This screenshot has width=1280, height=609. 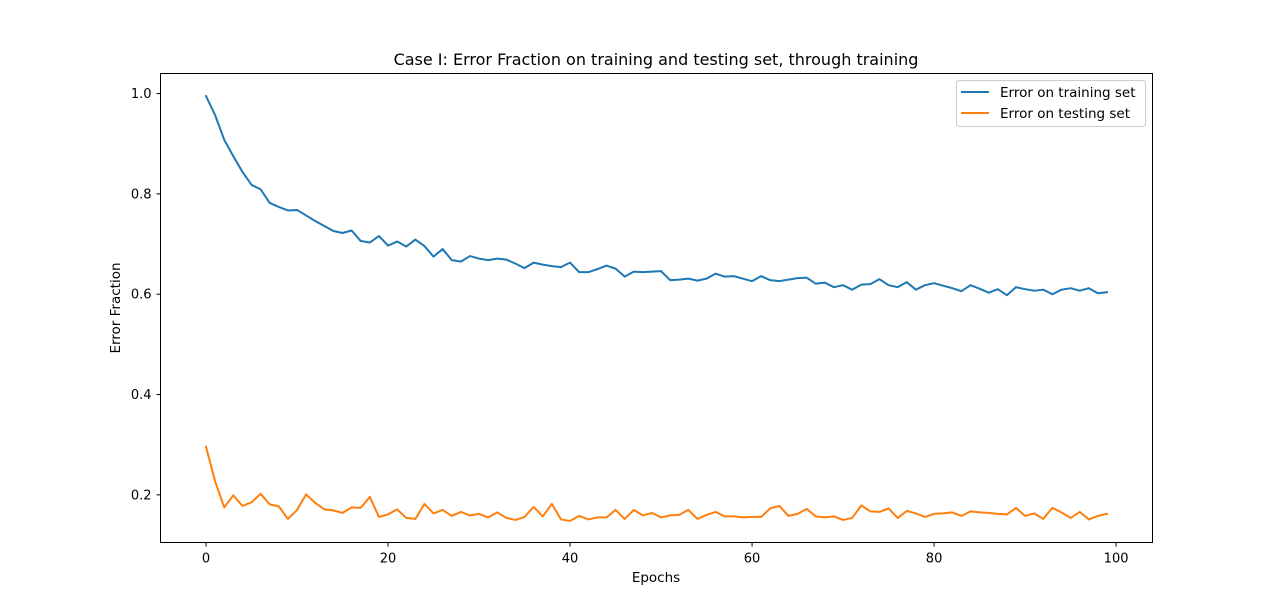 I want to click on y-tick-label: 0.2, so click(x=141, y=495).